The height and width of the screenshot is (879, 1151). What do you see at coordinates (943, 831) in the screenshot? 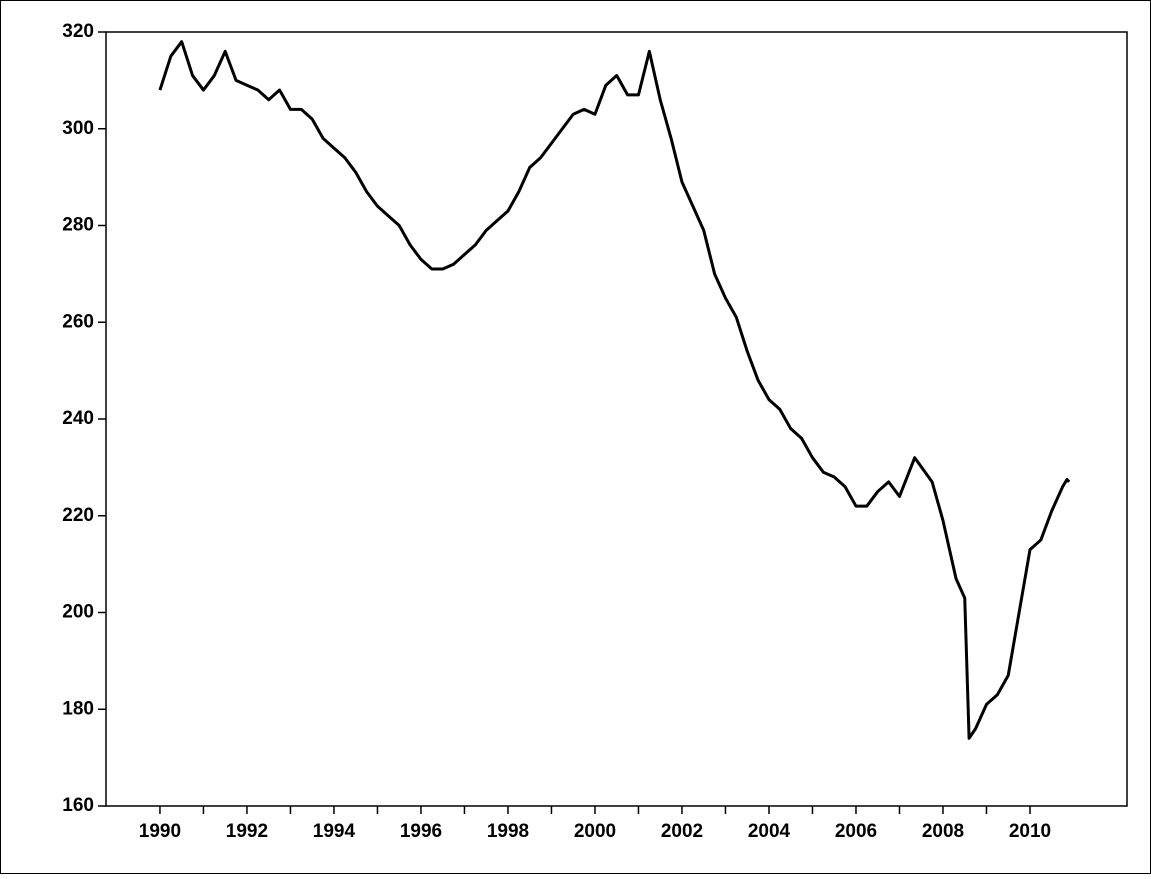
I see `x-tick-label: 2008` at bounding box center [943, 831].